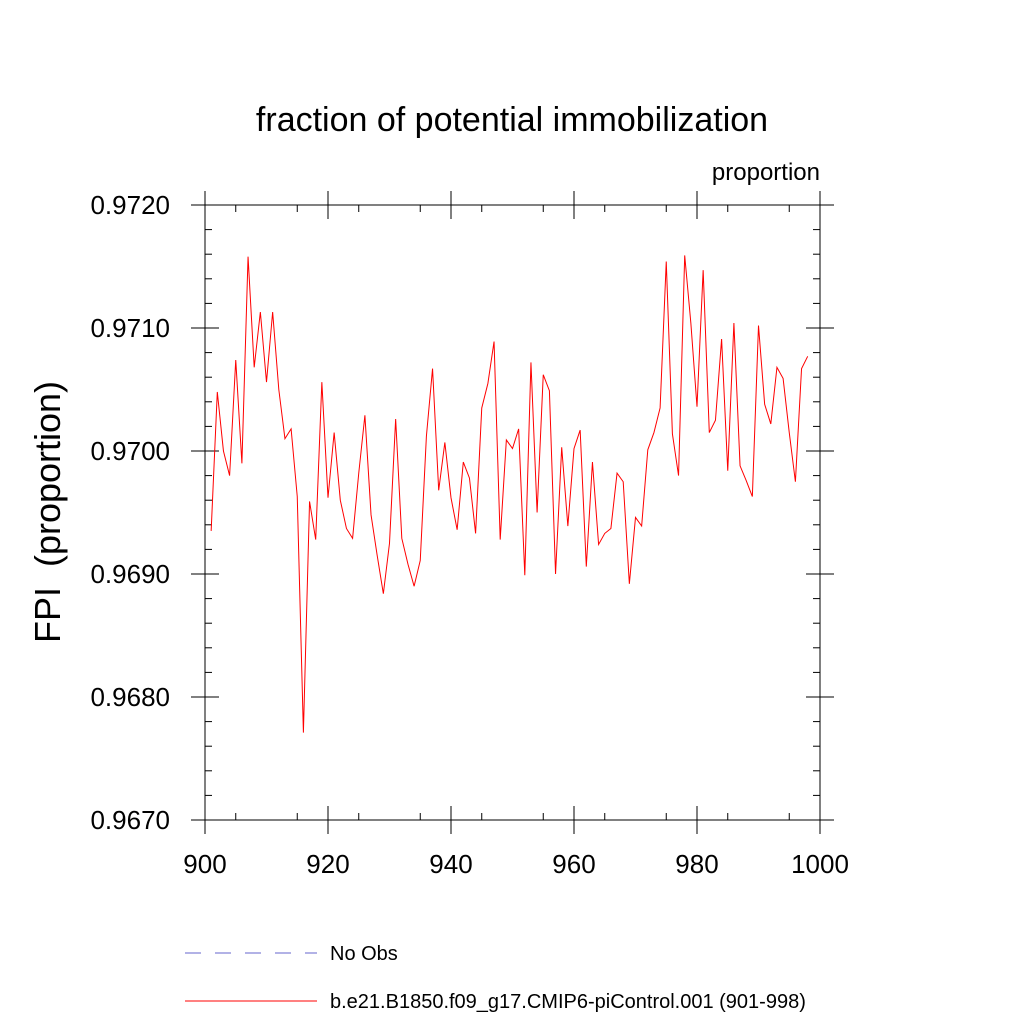  Describe the element at coordinates (47, 512) in the screenshot. I see `y-axis-label: FPI (proportion)` at that location.